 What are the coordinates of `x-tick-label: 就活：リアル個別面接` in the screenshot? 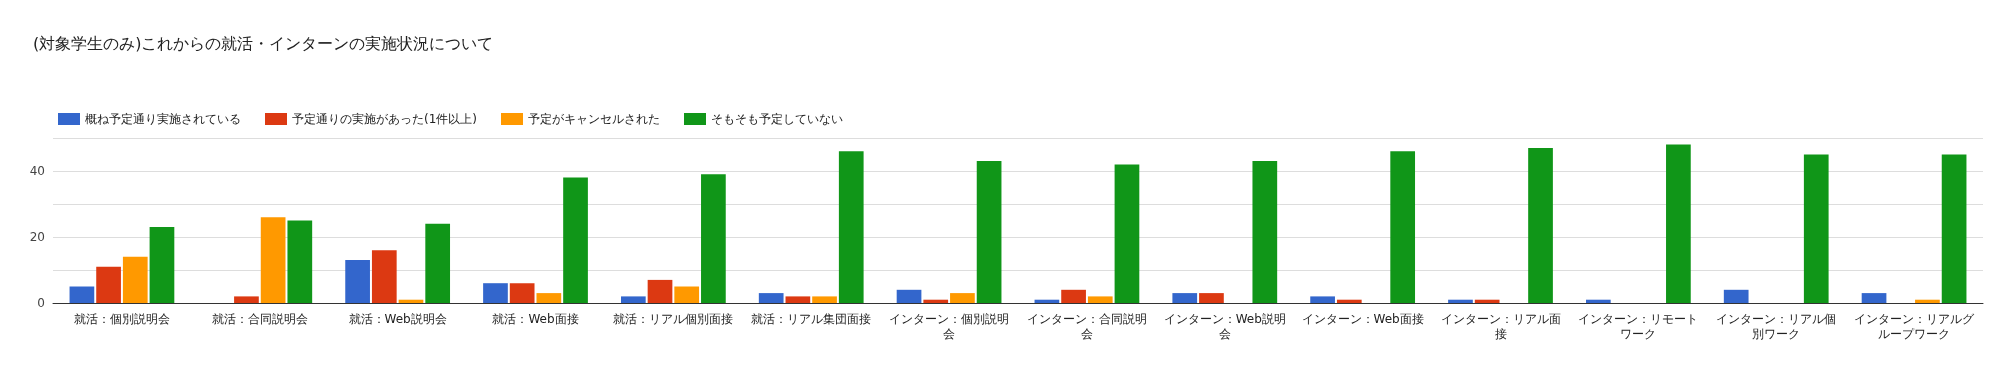 It's located at (673, 318).